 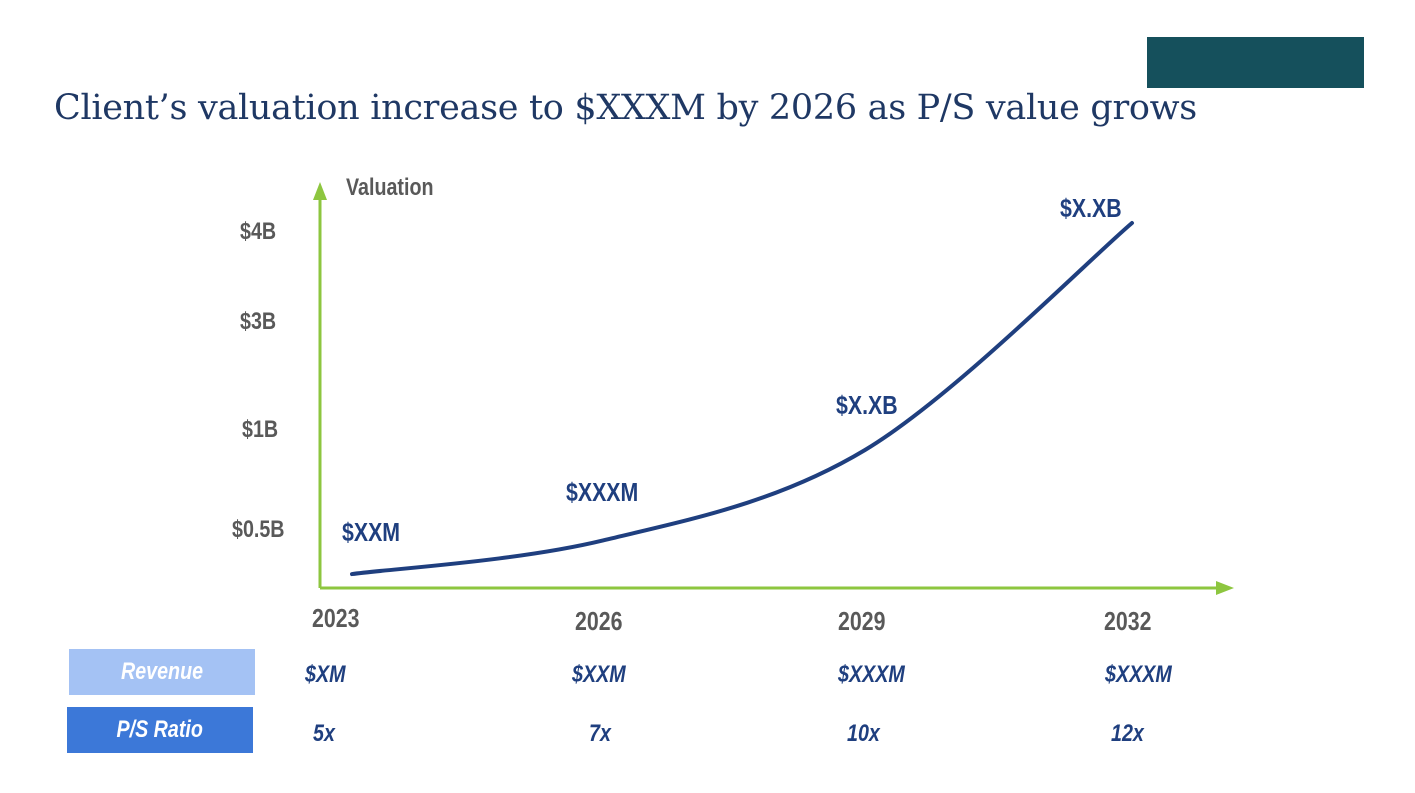 I want to click on brand-bar, so click(x=1255, y=62).